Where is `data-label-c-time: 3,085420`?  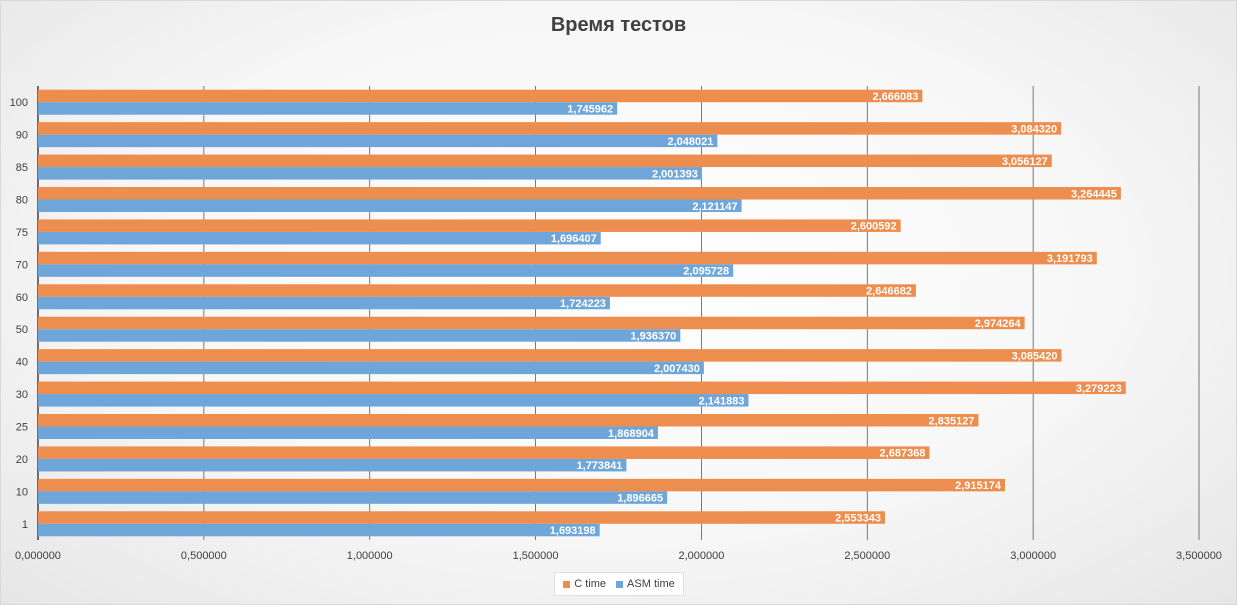 data-label-c-time: 3,085420 is located at coordinates (1035, 356).